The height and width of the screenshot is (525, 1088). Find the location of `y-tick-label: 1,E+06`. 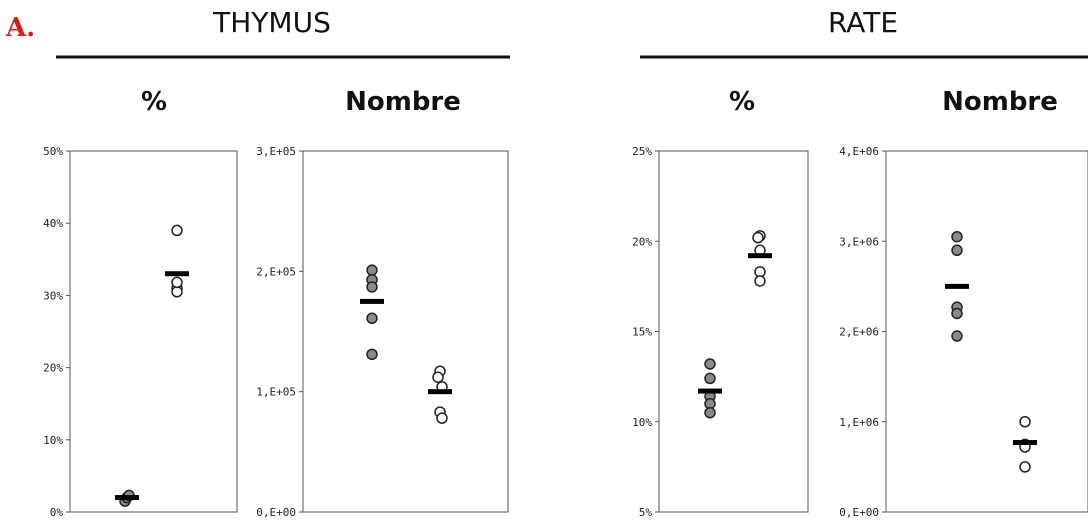

y-tick-label: 1,E+06 is located at coordinates (859, 422).